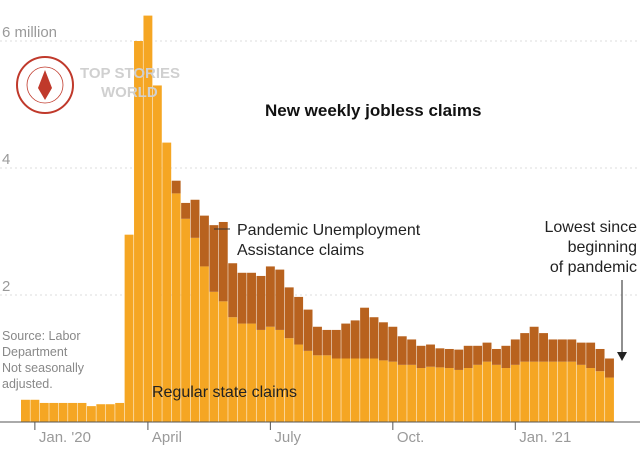  What do you see at coordinates (622, 356) in the screenshot?
I see `lowest-annotation-arrow-head` at bounding box center [622, 356].